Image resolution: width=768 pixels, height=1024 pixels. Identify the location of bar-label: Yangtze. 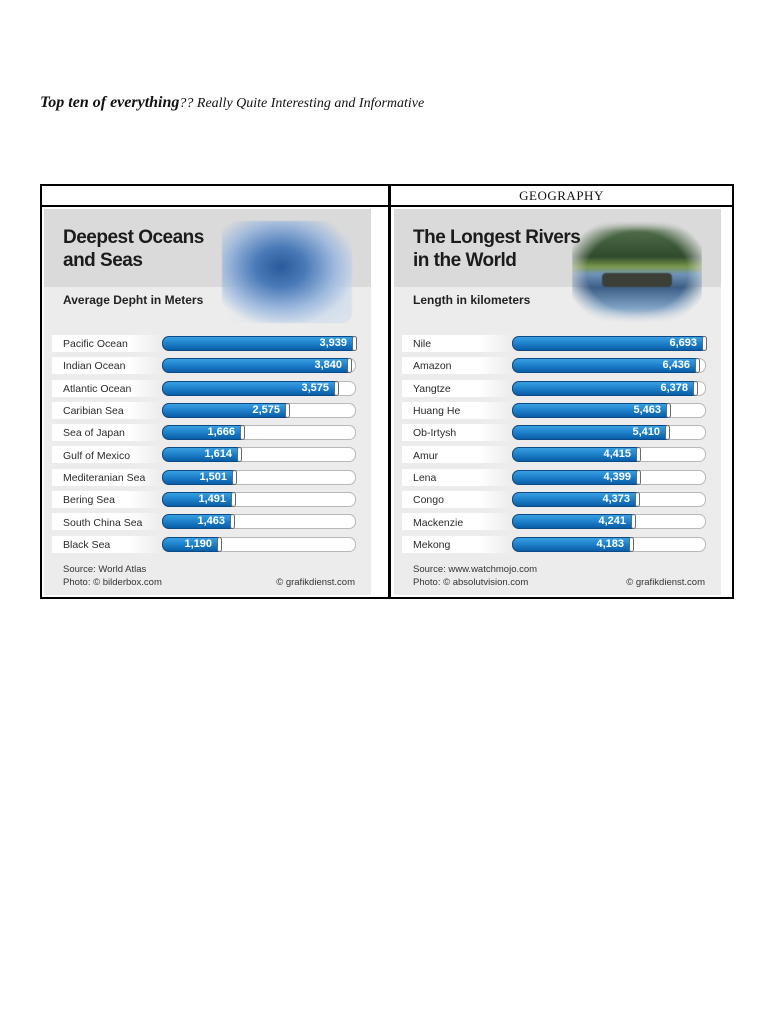
(432, 388).